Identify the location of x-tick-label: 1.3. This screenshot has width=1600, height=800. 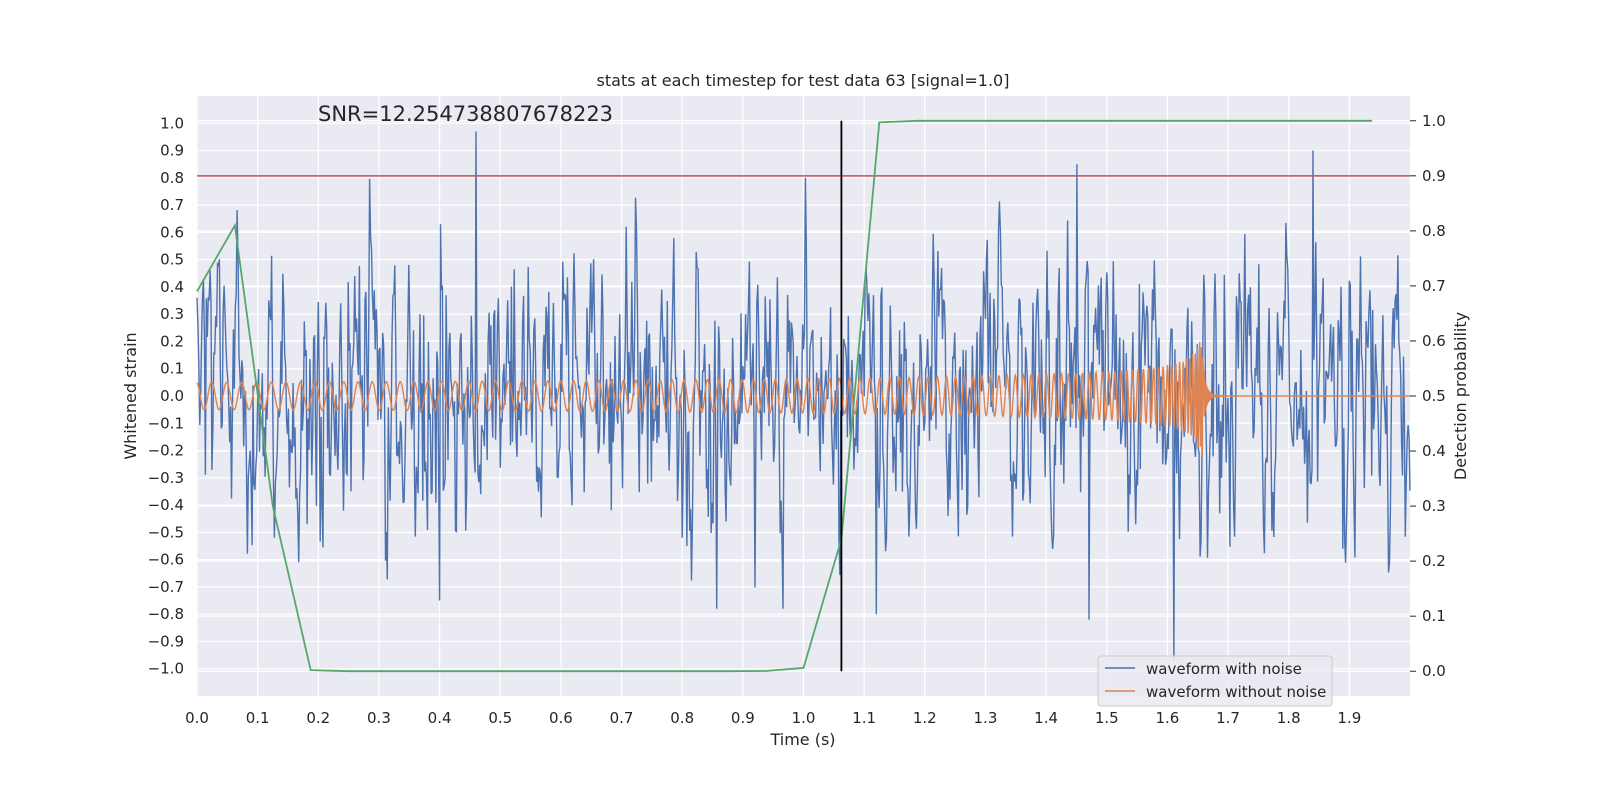
(986, 718).